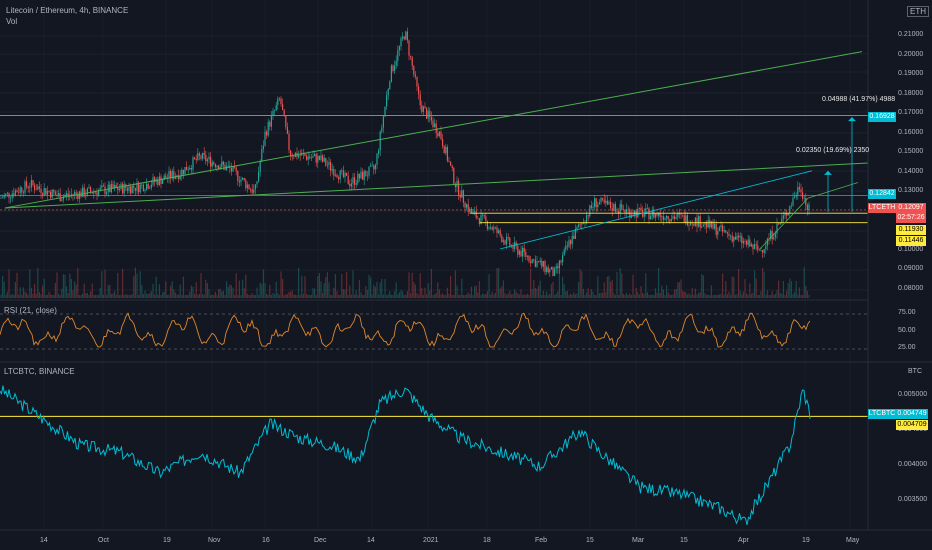  I want to click on time-axis-label: 14, so click(371, 540).